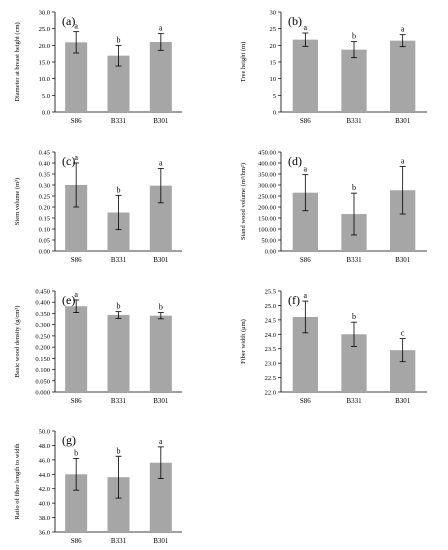 The height and width of the screenshot is (550, 448). What do you see at coordinates (44, 241) in the screenshot?
I see `y-tick-label: 0.05` at bounding box center [44, 241].